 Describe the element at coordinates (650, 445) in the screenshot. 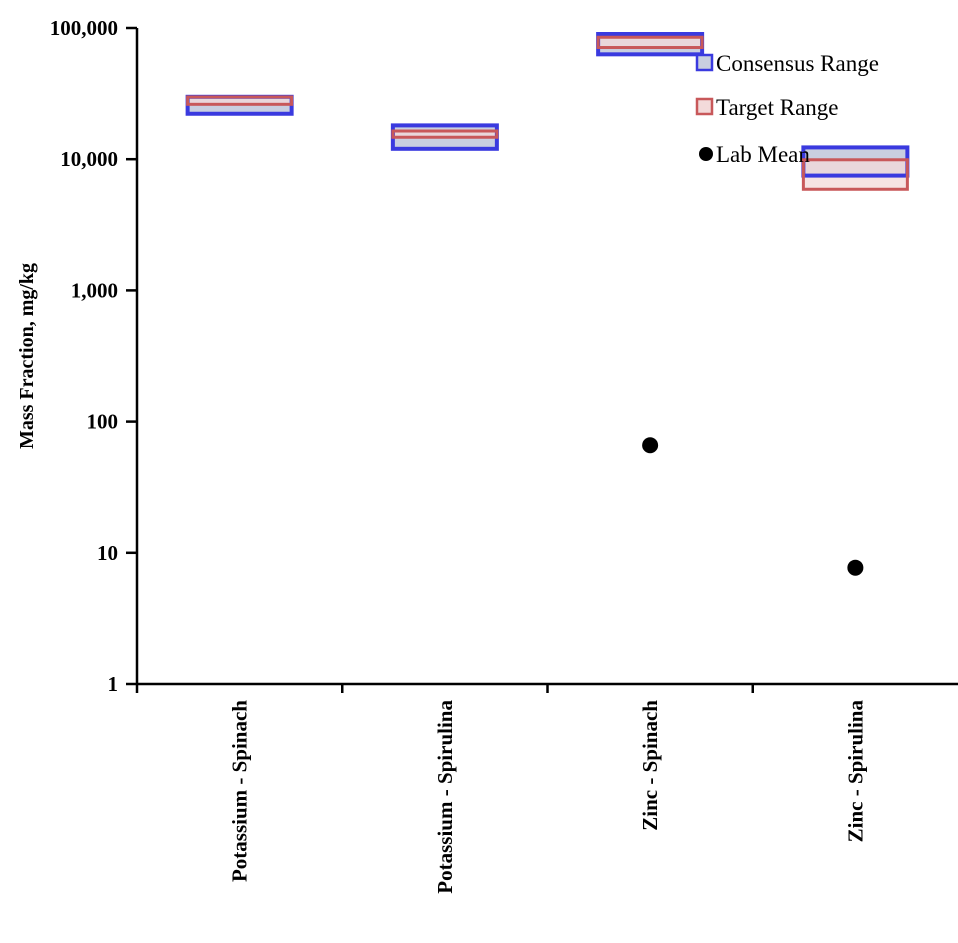

I see `lab-mean-point-zinc-spinach` at that location.